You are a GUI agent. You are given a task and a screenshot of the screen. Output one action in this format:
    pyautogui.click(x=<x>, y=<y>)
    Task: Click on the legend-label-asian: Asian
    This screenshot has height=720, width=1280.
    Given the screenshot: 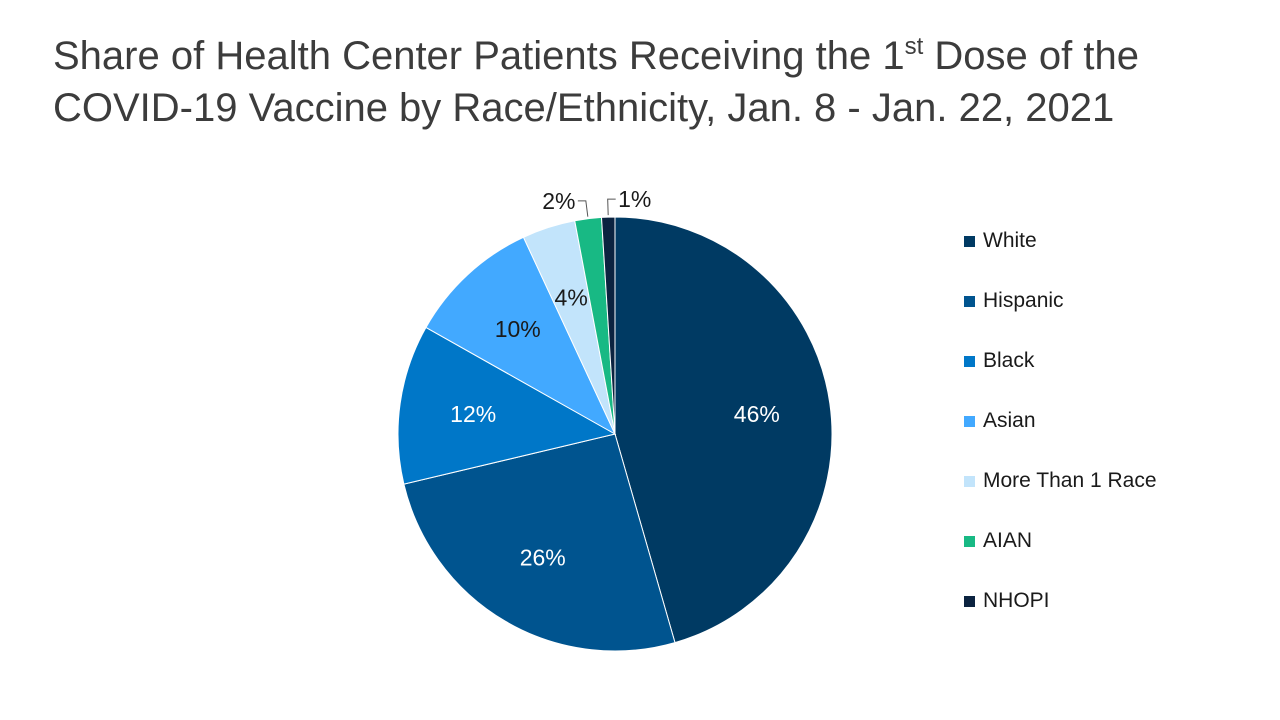 What is the action you would take?
    pyautogui.click(x=1009, y=420)
    